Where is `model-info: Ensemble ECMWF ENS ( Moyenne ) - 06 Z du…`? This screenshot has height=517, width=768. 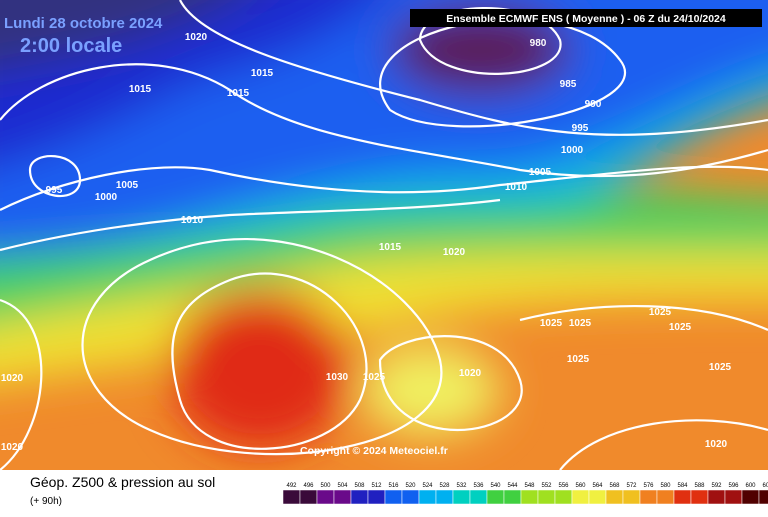 model-info: Ensemble ECMWF ENS ( Moyenne ) - 06 Z du… is located at coordinates (586, 19).